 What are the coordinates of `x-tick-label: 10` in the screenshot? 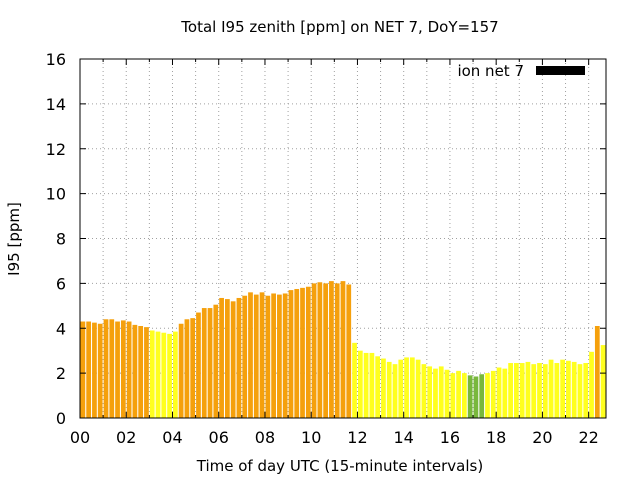 It's located at (311, 437).